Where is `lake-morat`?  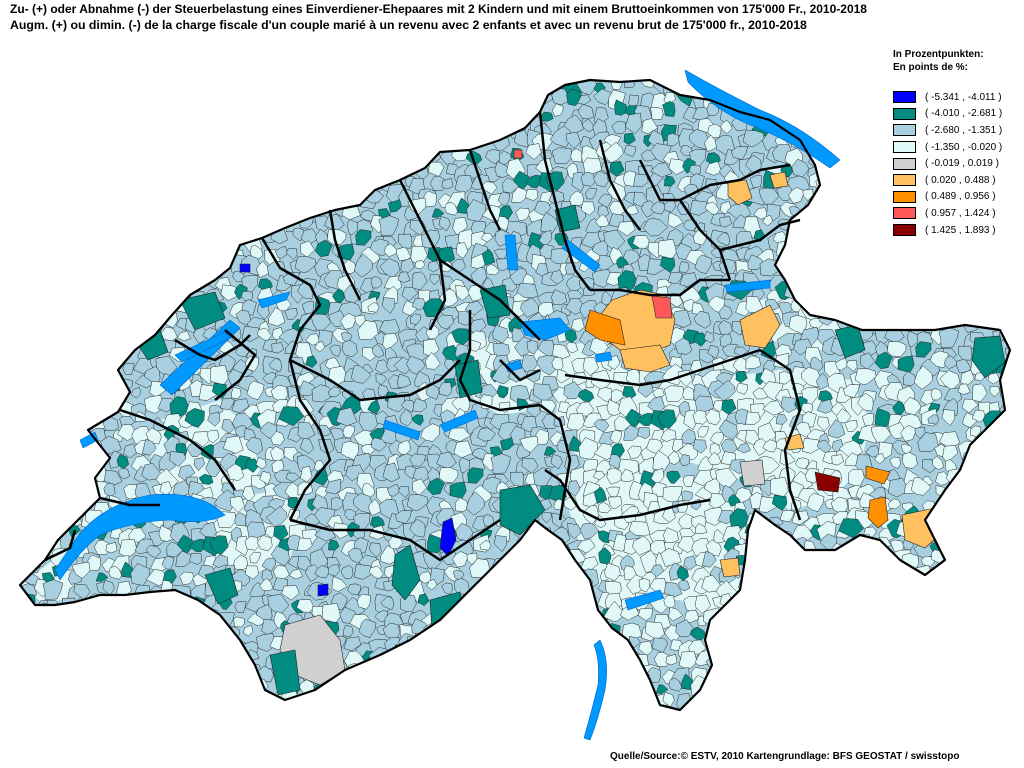
lake-morat is located at coordinates (202, 347).